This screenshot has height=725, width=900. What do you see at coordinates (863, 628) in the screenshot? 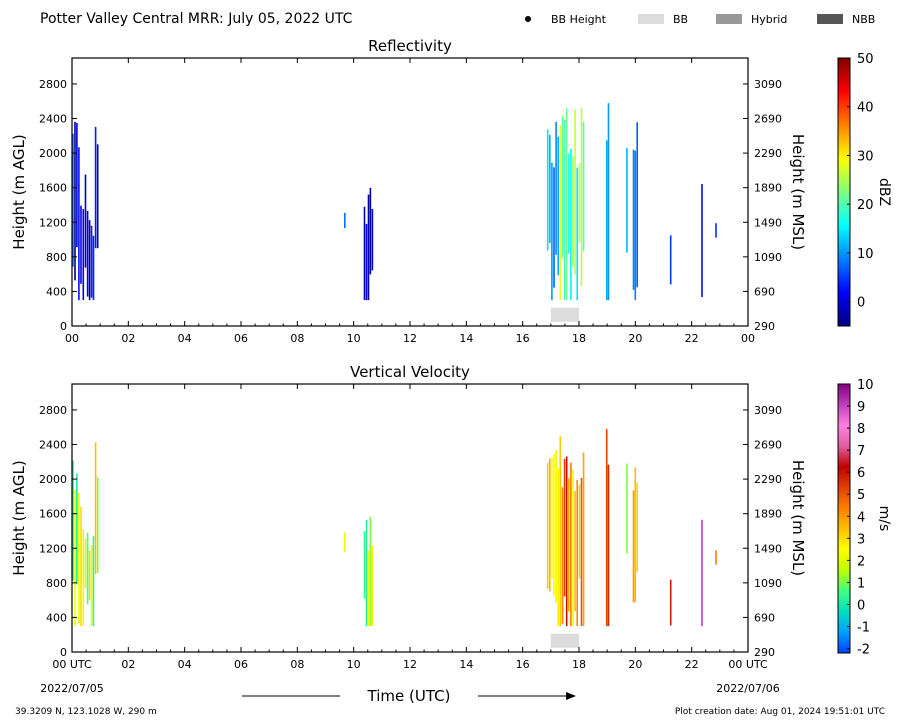
I see `velocity-colorbar-tick-label: -1` at bounding box center [863, 628].